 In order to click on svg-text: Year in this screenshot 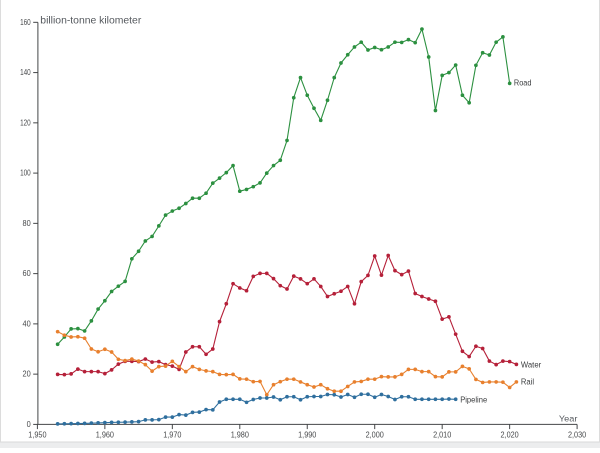, I will do `click(568, 418)`.